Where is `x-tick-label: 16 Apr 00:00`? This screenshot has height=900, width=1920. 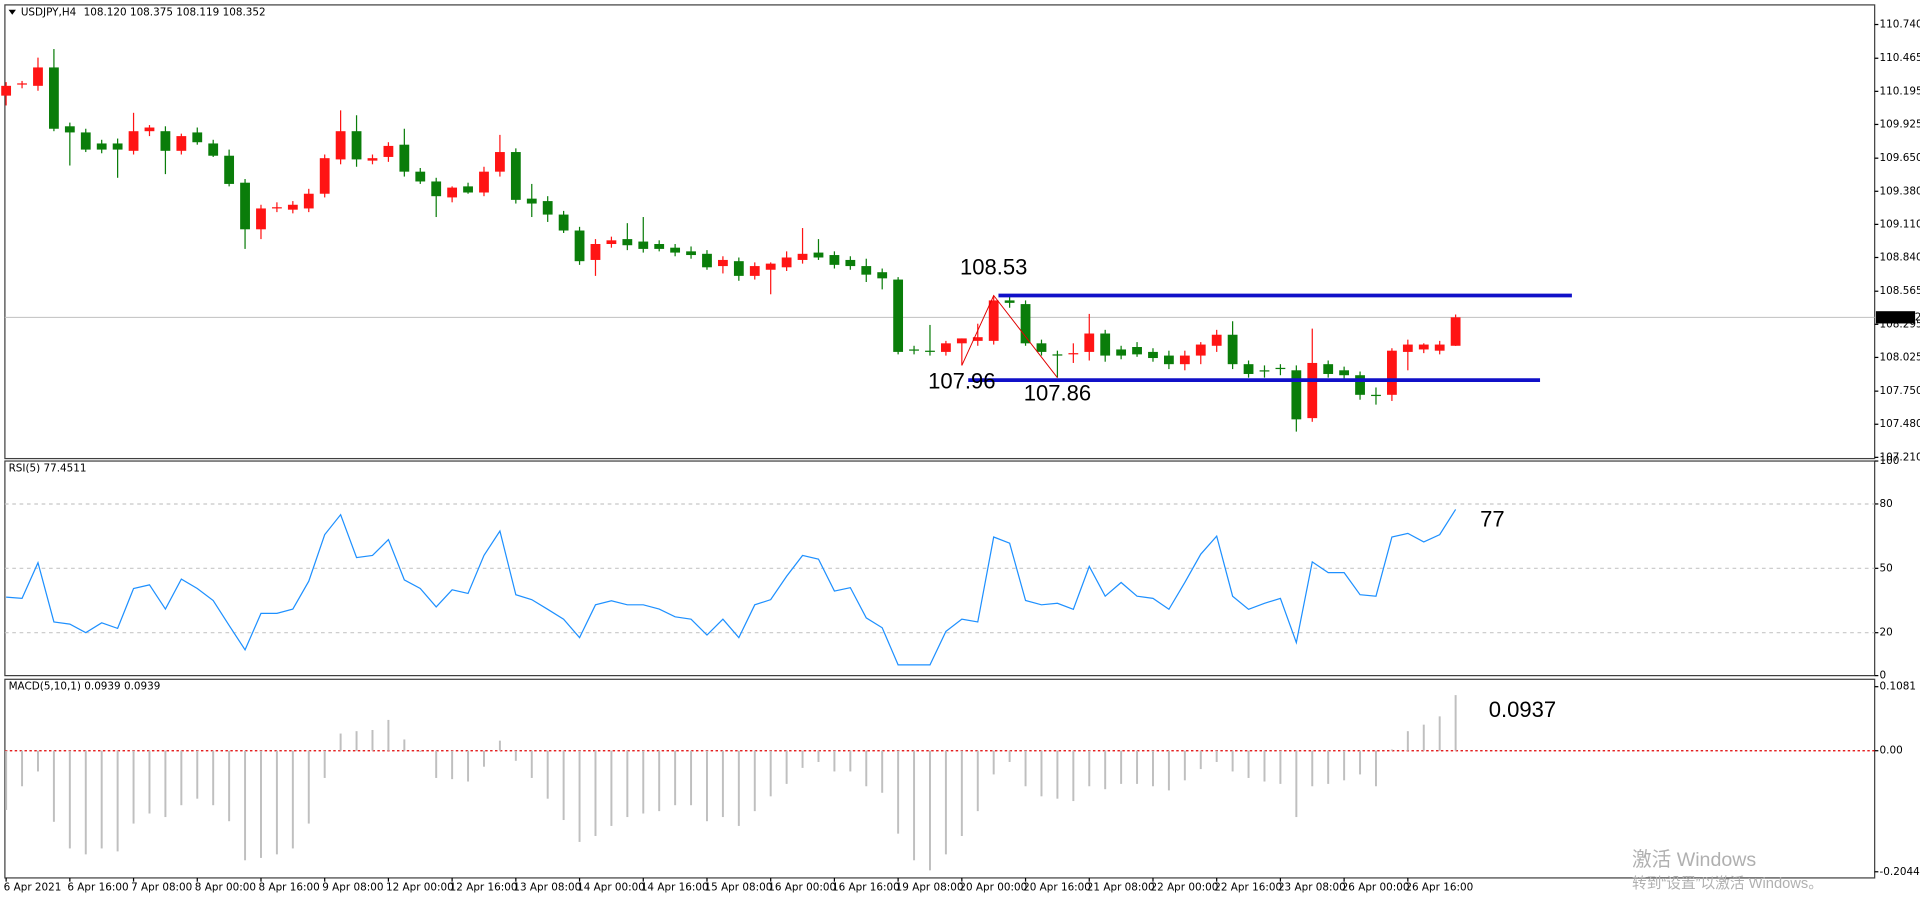 x-tick-label: 16 Apr 00:00 is located at coordinates (802, 888).